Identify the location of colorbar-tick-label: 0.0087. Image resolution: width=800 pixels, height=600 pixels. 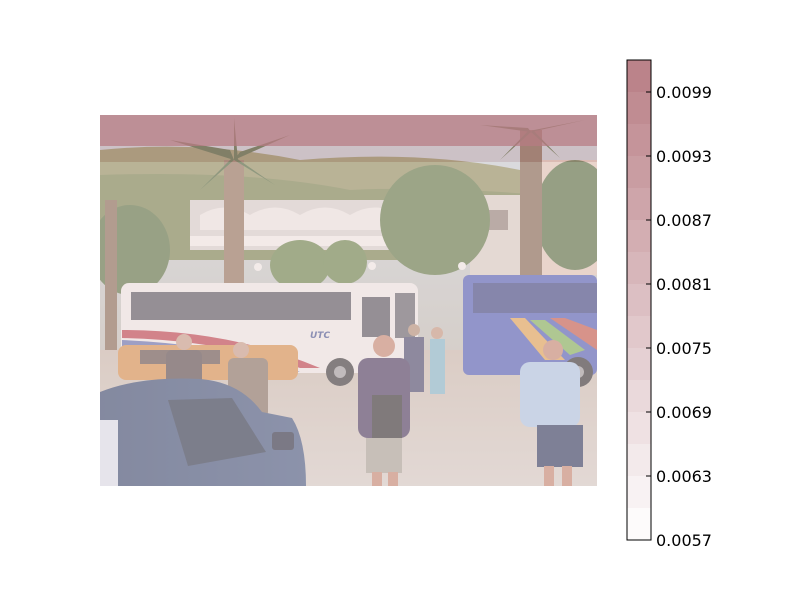
(684, 220).